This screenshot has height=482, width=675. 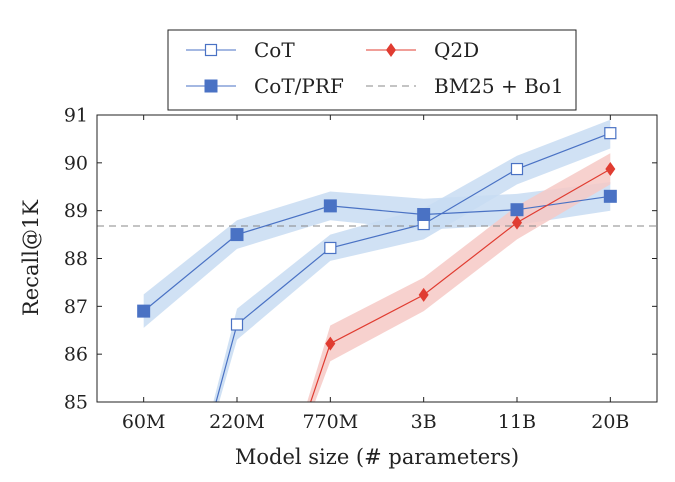 What do you see at coordinates (330, 422) in the screenshot?
I see `x-tick-label: 770M` at bounding box center [330, 422].